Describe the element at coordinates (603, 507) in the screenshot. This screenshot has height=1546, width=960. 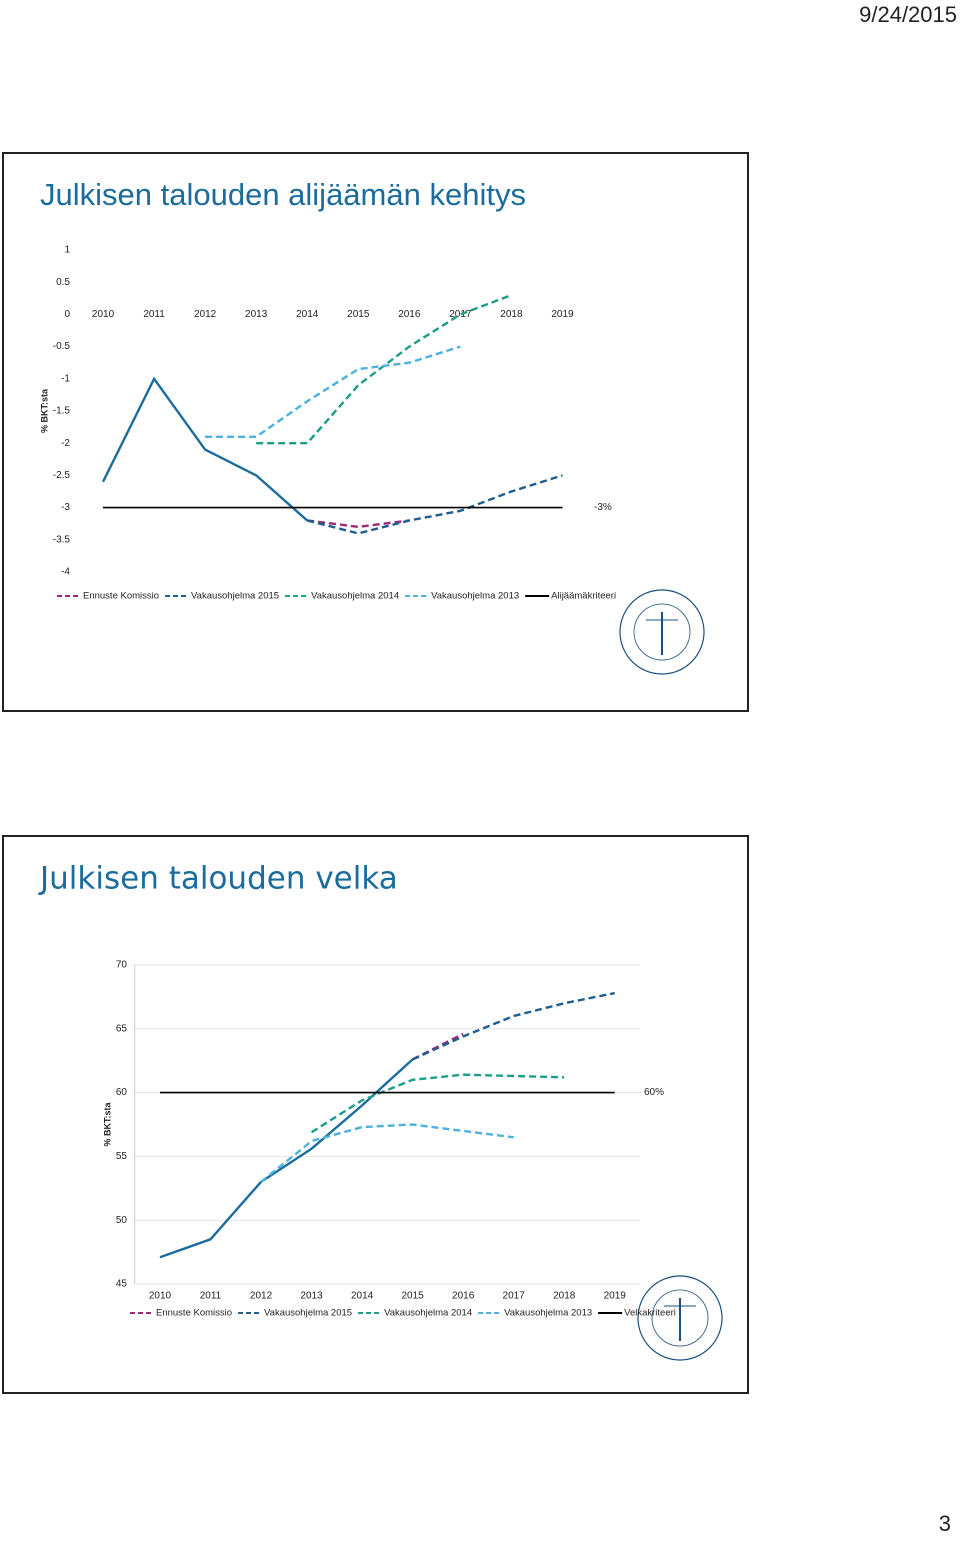
I see `annotation: -3%` at that location.